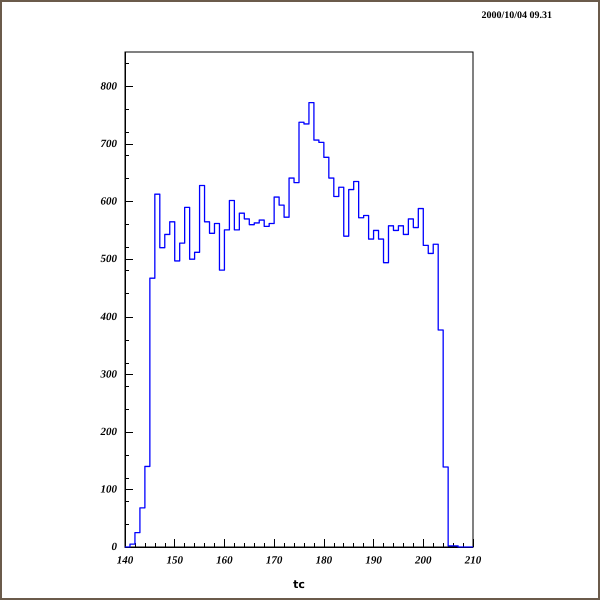 This screenshot has height=600, width=600. I want to click on y-tick-label: 500, so click(109, 259).